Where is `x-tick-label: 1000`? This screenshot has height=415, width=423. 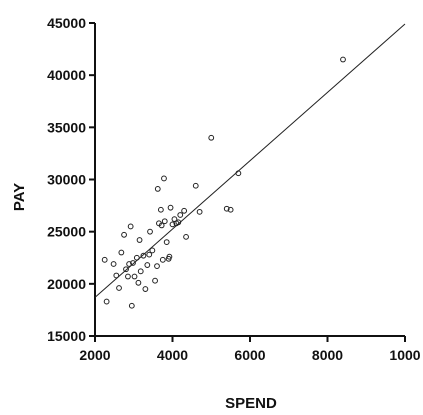
x-tick-label: 1000 is located at coordinates (404, 355).